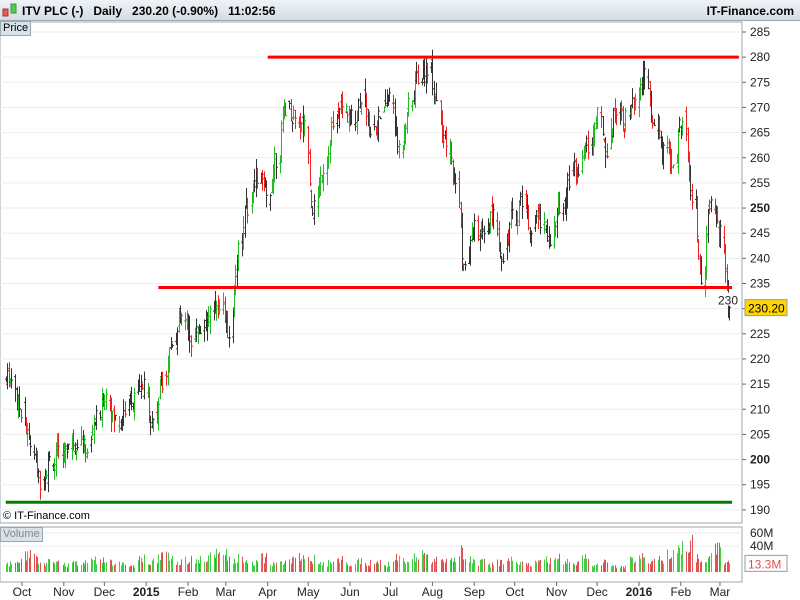  I want to click on last-volume-box, so click(766, 563).